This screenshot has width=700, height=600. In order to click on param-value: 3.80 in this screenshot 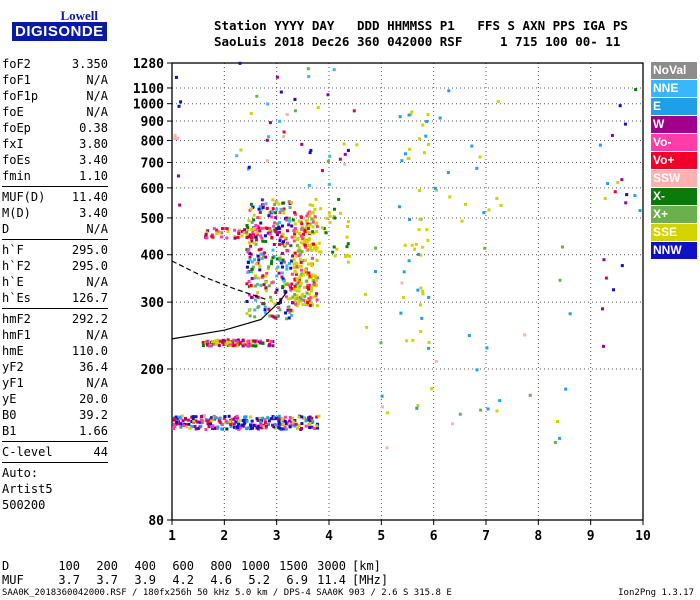, I will do `click(93, 144)`.